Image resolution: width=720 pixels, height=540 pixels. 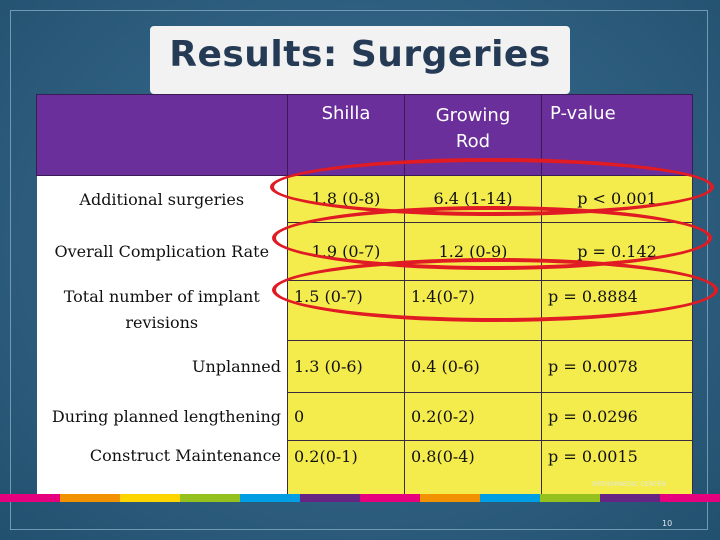 I want to click on row-label-planned-lengthening: During planned lengthening, so click(x=162, y=416).